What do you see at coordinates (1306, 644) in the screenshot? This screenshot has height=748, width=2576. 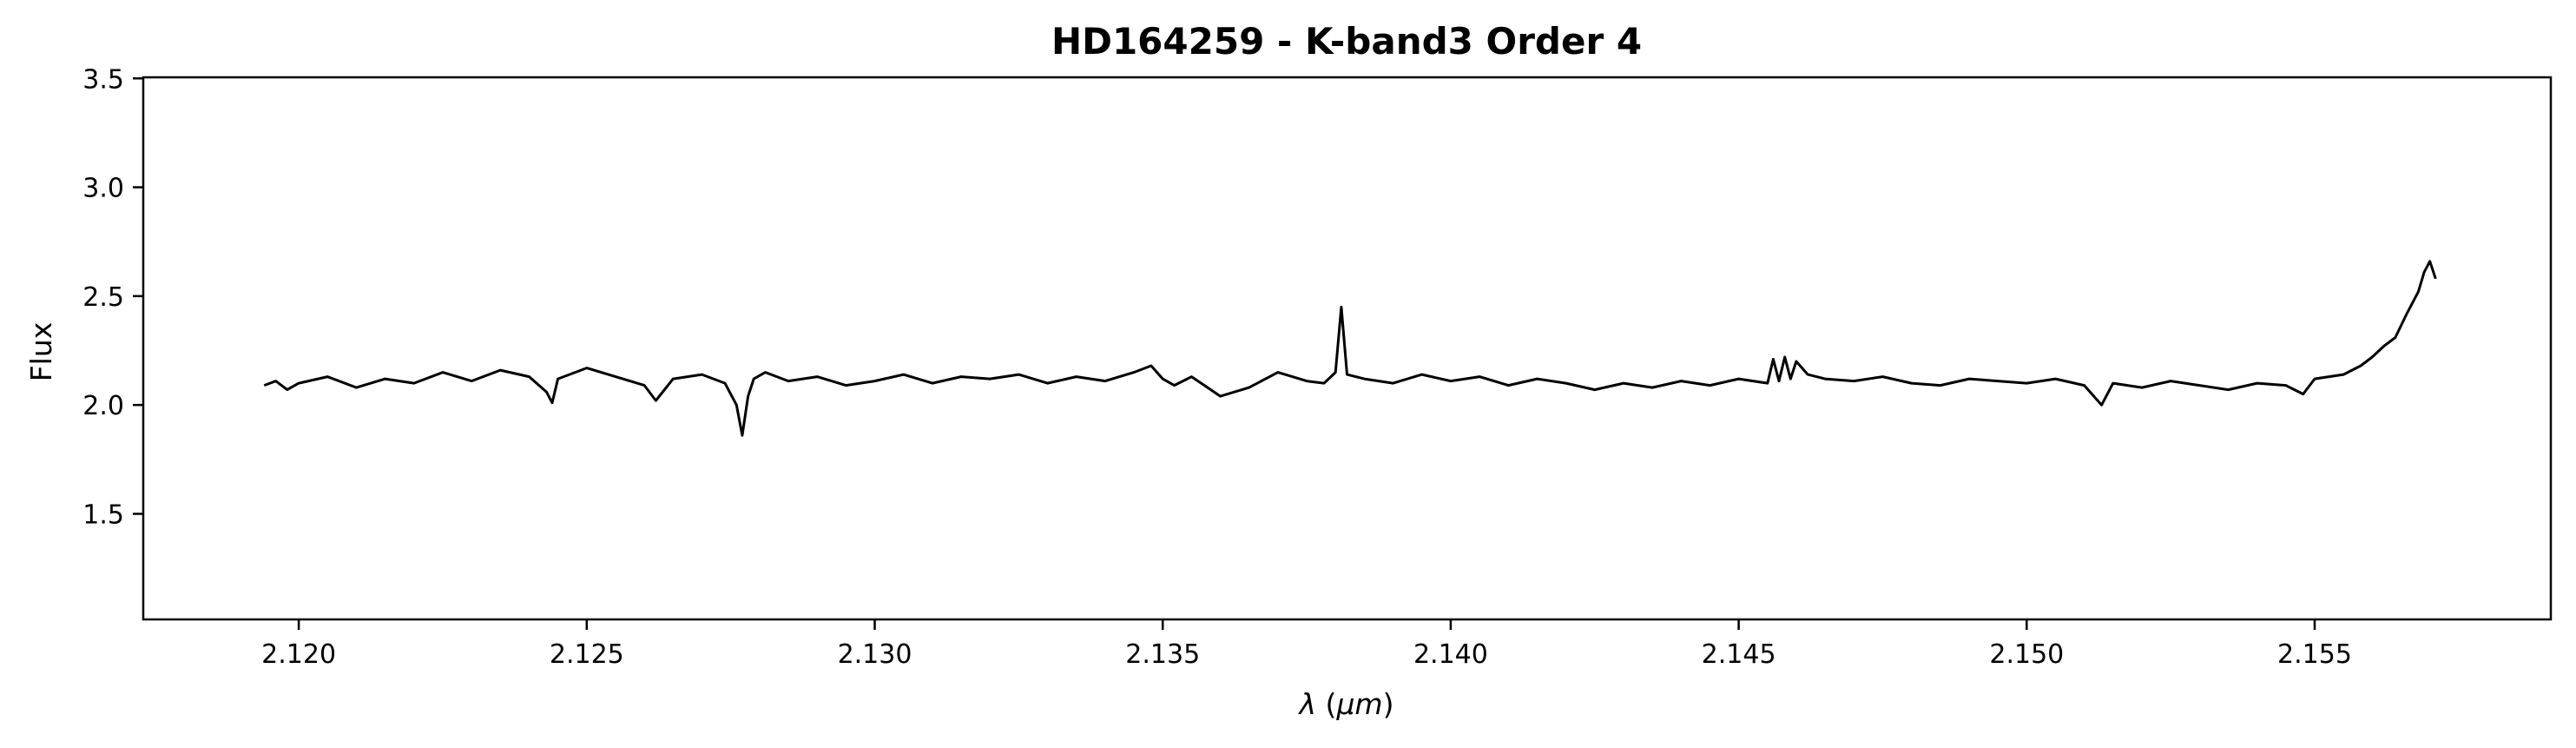 I see `x-axis-ticks: 2.120 2.125 2.130 2.135 2.140 2.145 2.150 2.155` at bounding box center [1306, 644].